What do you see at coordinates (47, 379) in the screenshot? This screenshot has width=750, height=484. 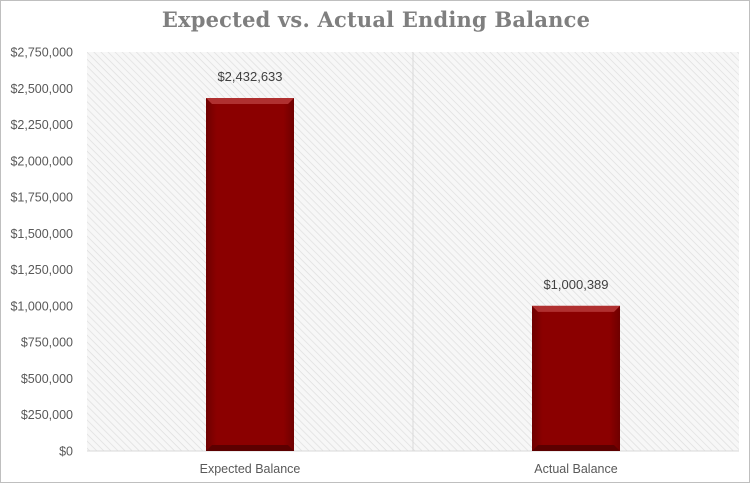 I see `y-tick-label: $500,000` at bounding box center [47, 379].